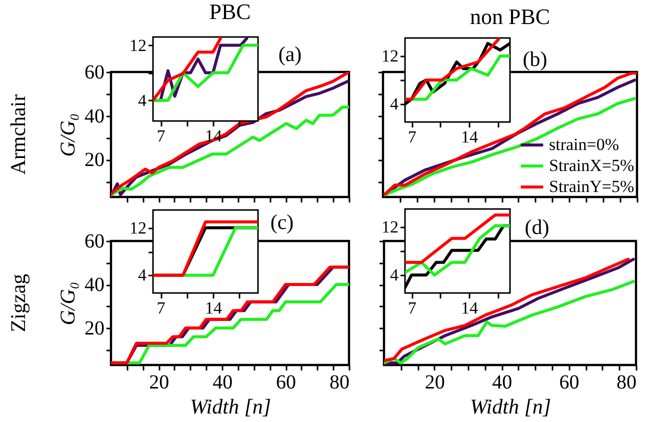 This screenshot has height=422, width=647. I want to click on legend-label: StrainY=5%, so click(591, 186).